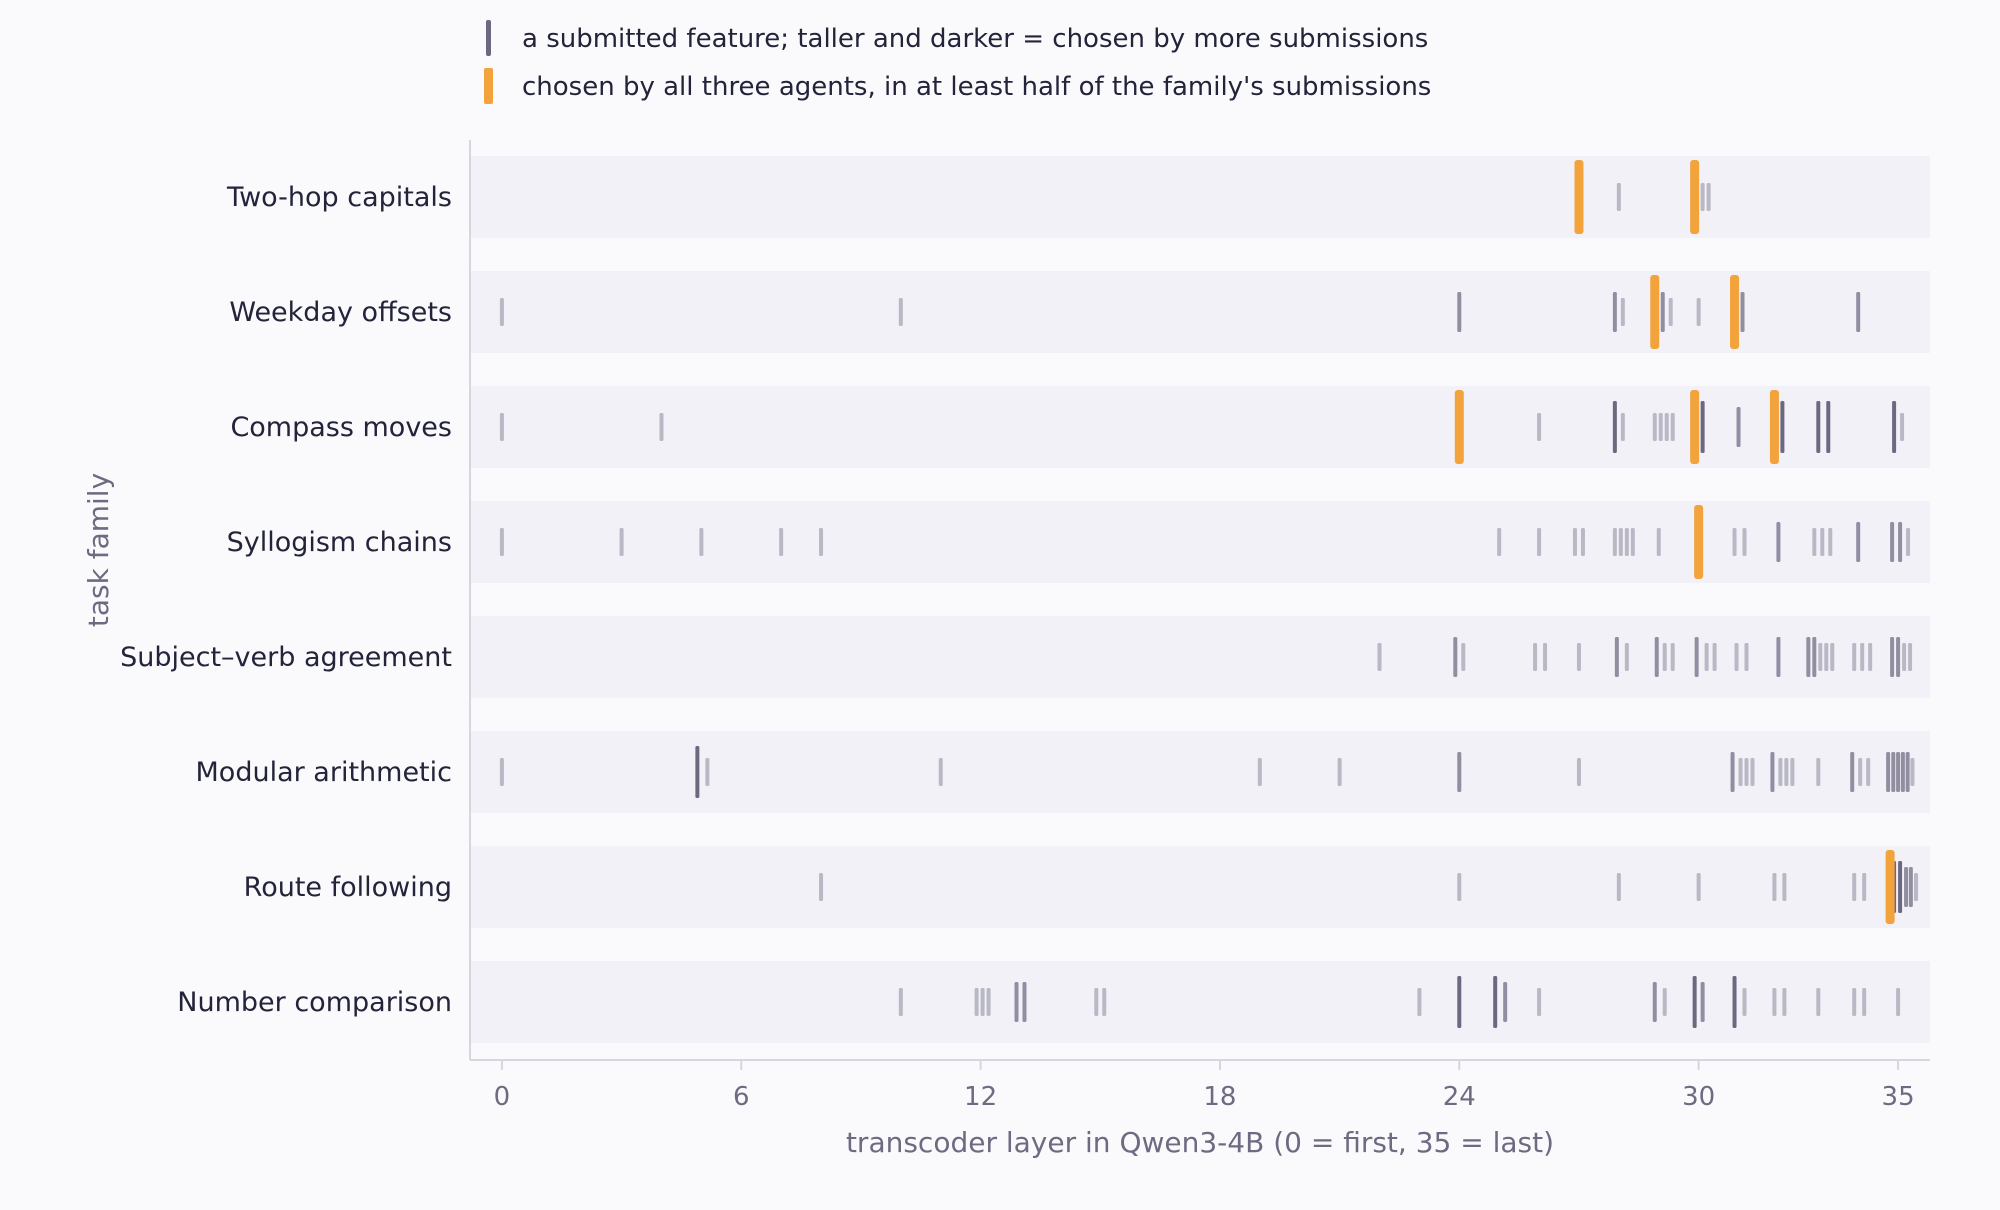  What do you see at coordinates (1459, 1097) in the screenshot?
I see `x-tick-label: 24` at bounding box center [1459, 1097].